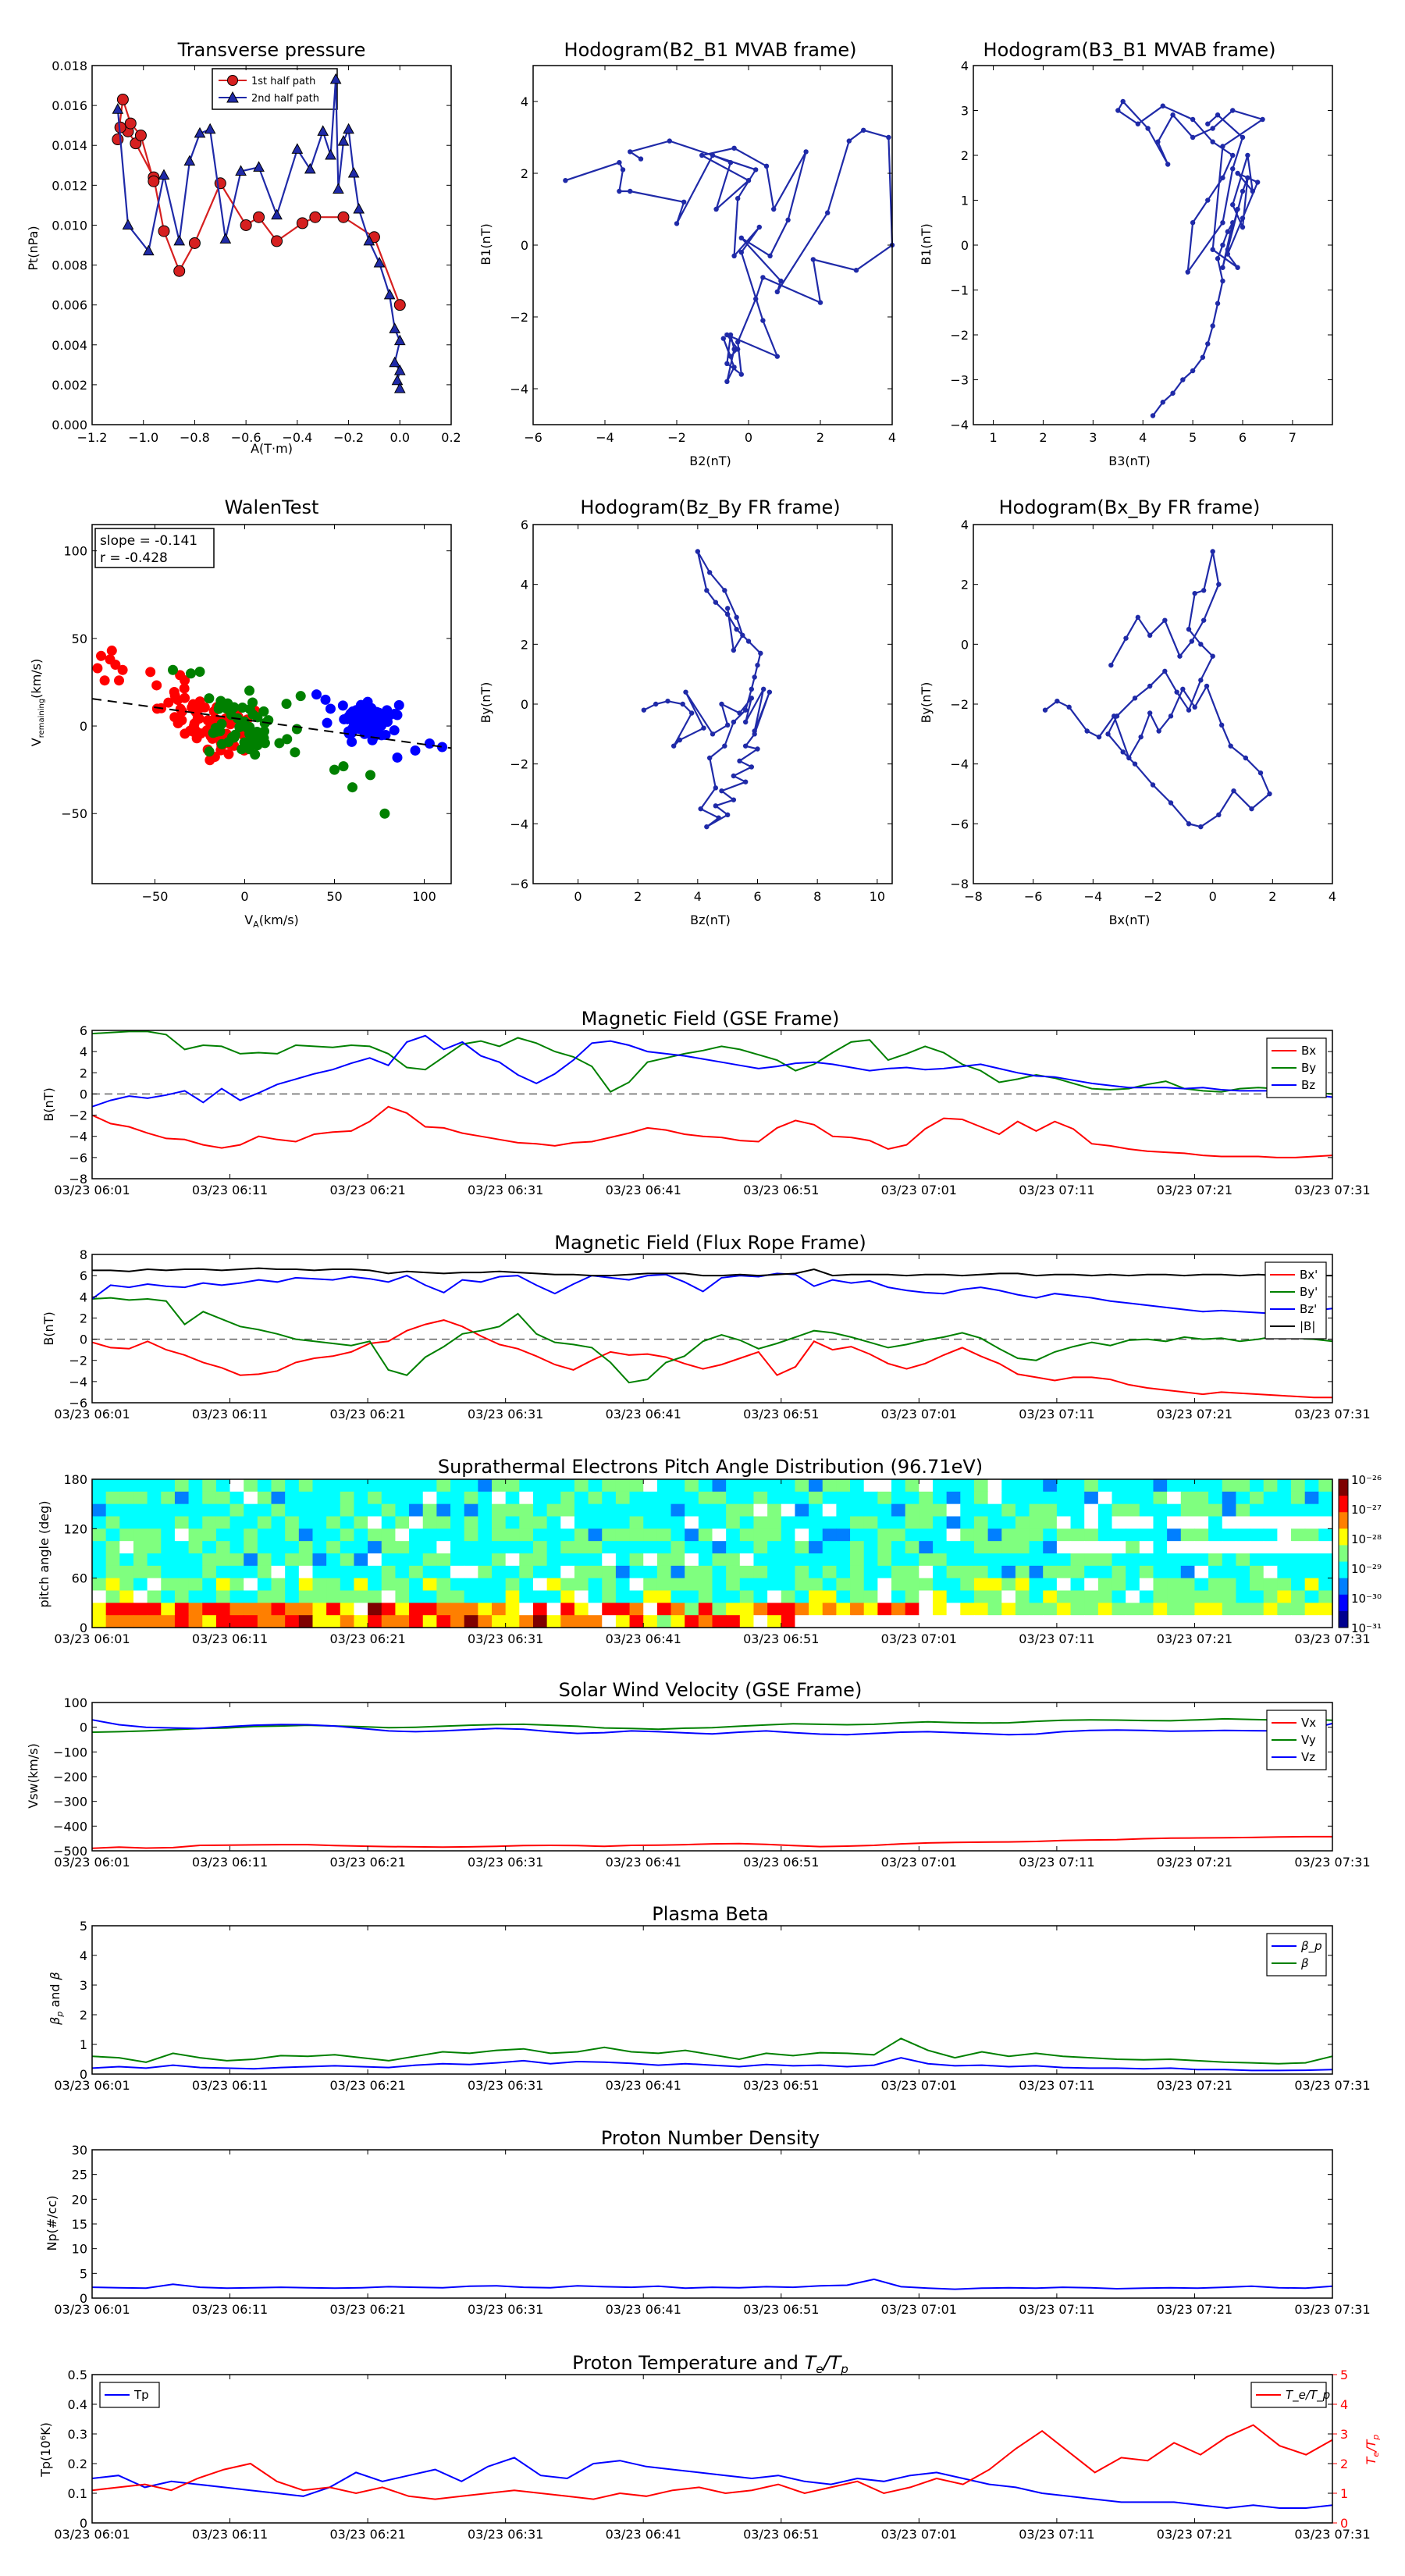  Describe the element at coordinates (712, 2000) in the screenshot. I see `plot-frame` at that location.